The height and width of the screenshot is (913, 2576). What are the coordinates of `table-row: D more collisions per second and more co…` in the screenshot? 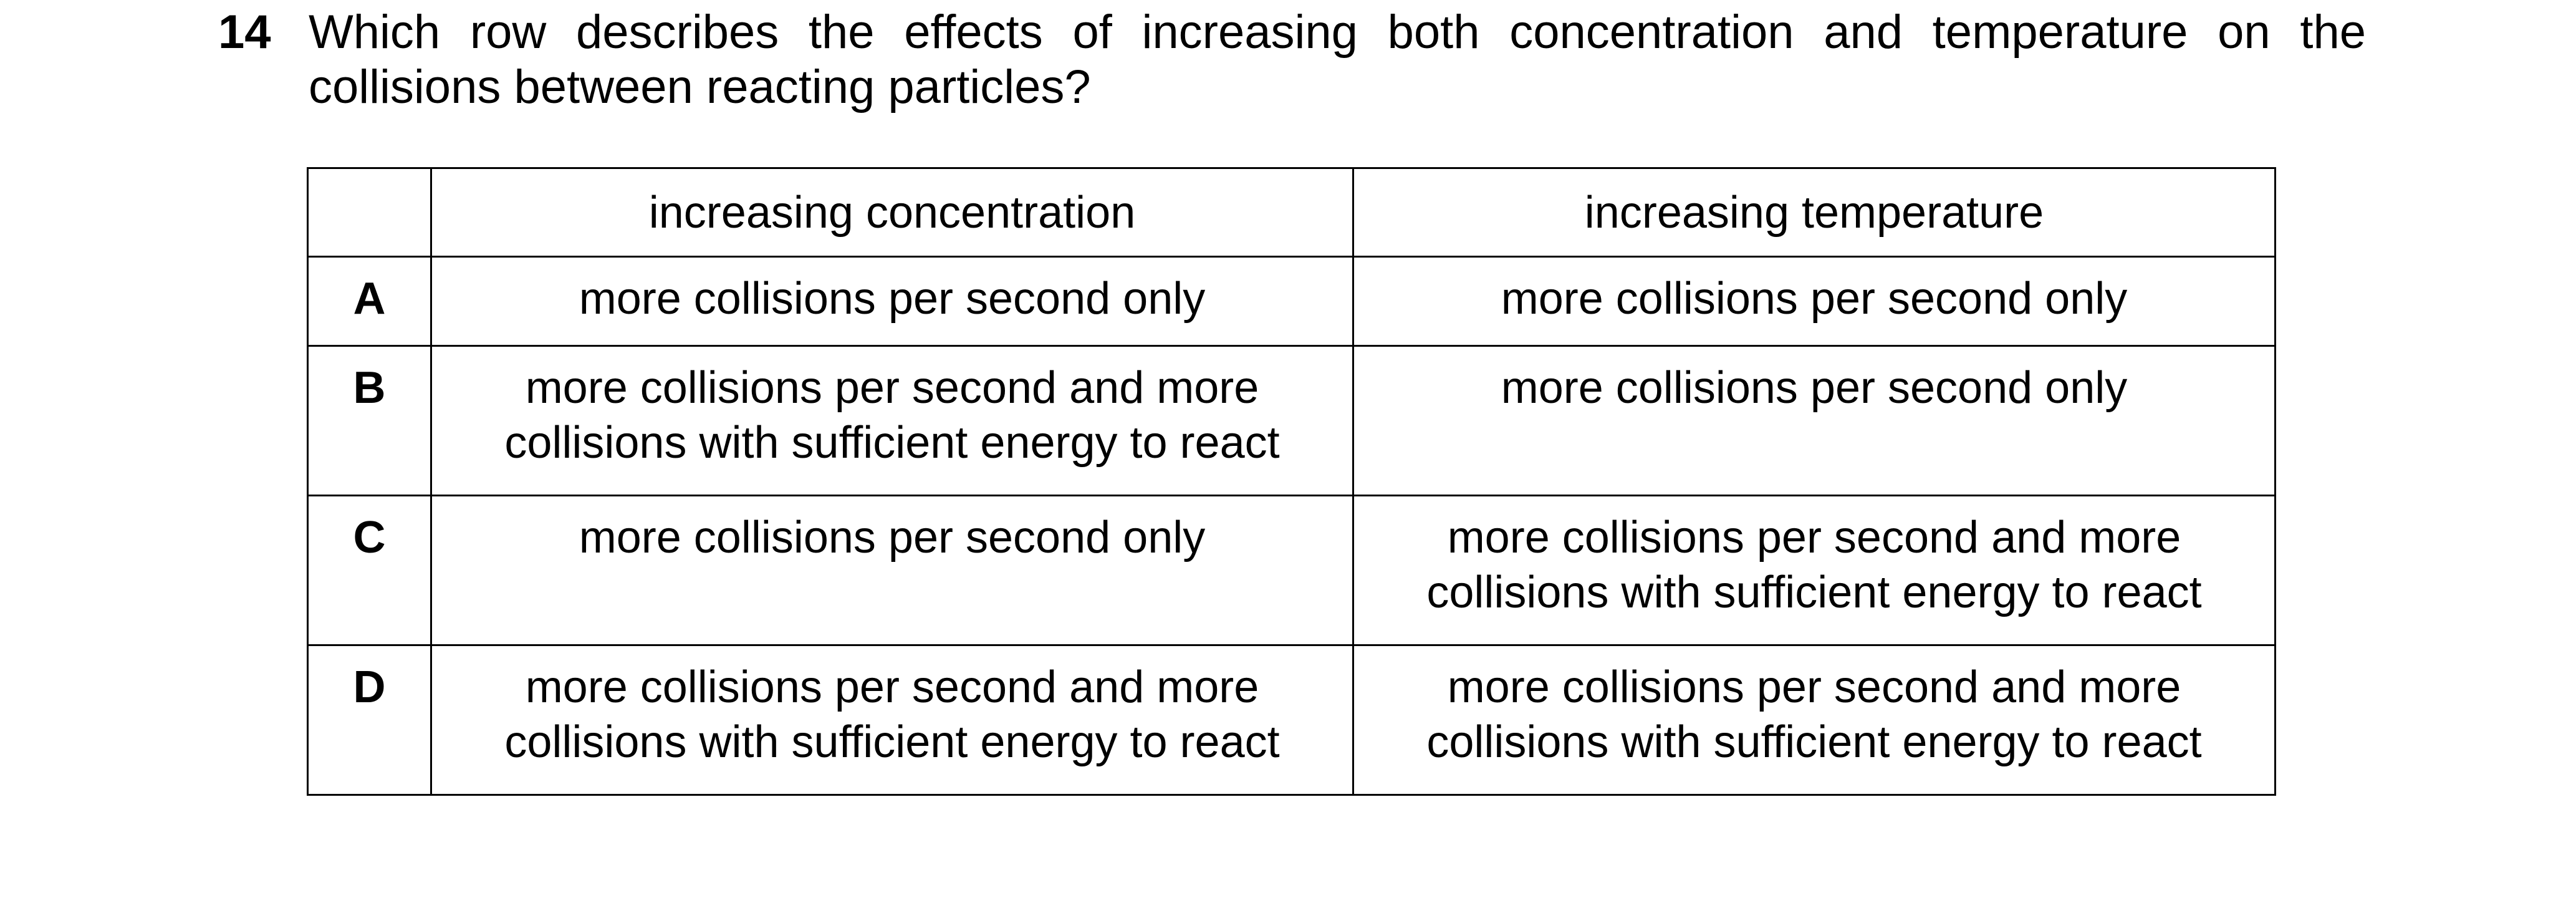 It's located at (1291, 720).